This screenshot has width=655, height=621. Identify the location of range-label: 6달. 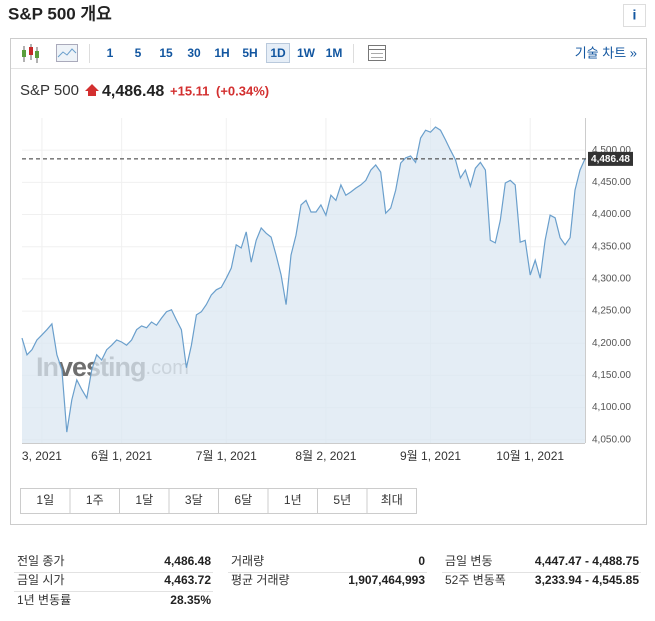
(243, 500).